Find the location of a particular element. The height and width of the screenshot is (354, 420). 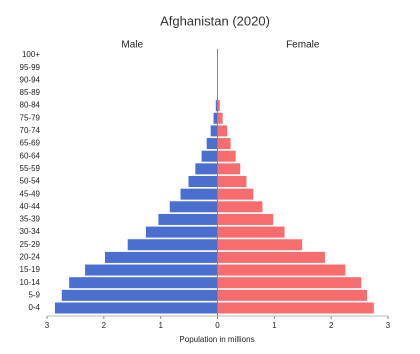

y-tick-label: 55-59 is located at coordinates (30, 168).